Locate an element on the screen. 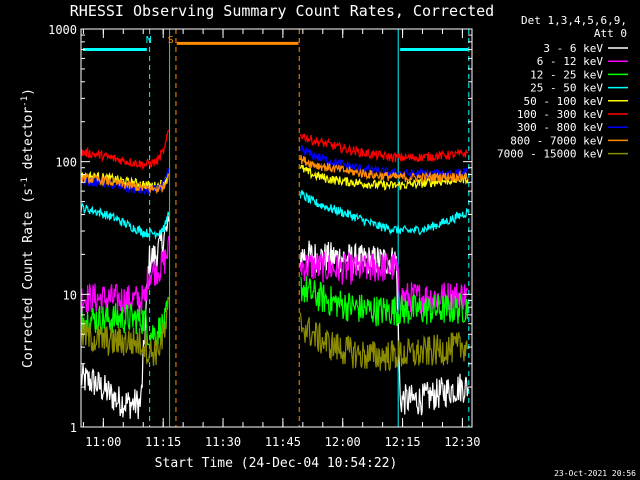 The width and height of the screenshot is (640, 480). legend-label-6: 300 - 800 keV is located at coordinates (560, 127).